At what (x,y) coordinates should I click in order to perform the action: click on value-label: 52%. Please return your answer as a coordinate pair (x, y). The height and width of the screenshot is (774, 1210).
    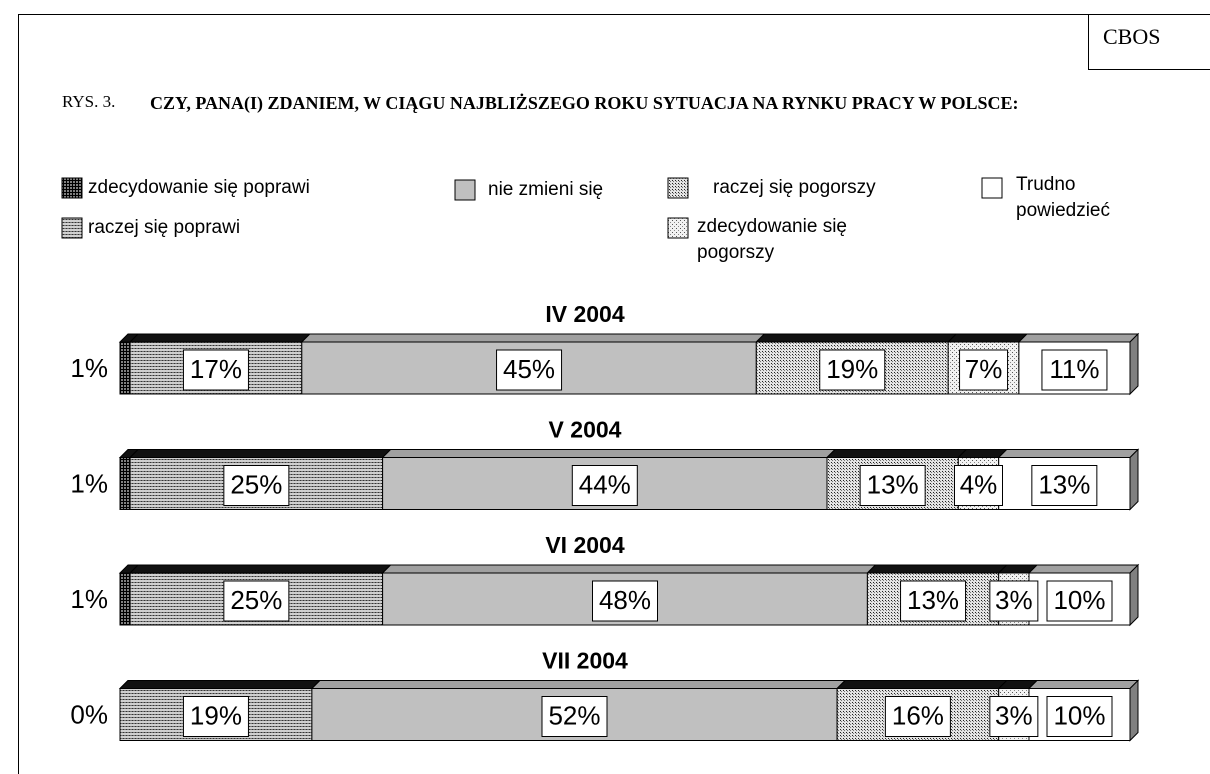
    Looking at the image, I should click on (574, 715).